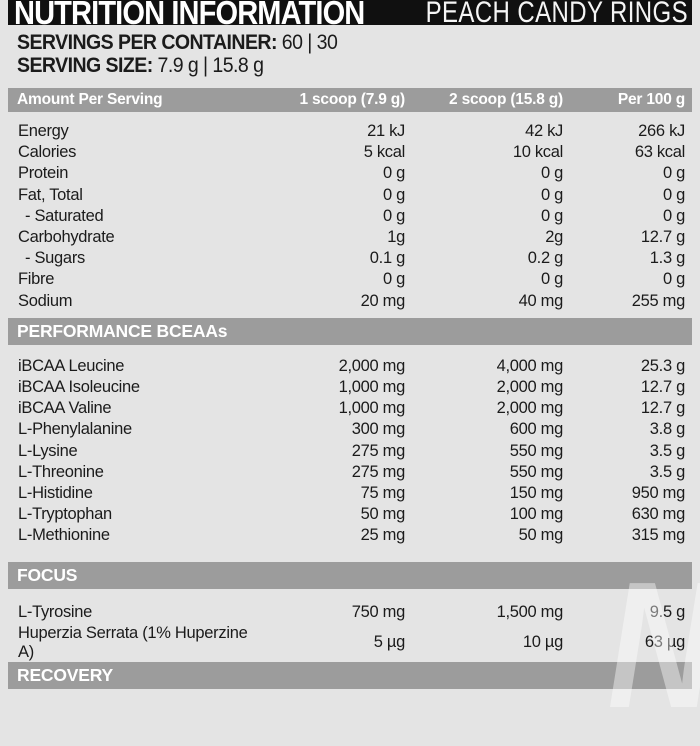 Image resolution: width=700 pixels, height=746 pixels. I want to click on table-row: L-Methionine 25 mg 50 mg 315 mg, so click(350, 535).